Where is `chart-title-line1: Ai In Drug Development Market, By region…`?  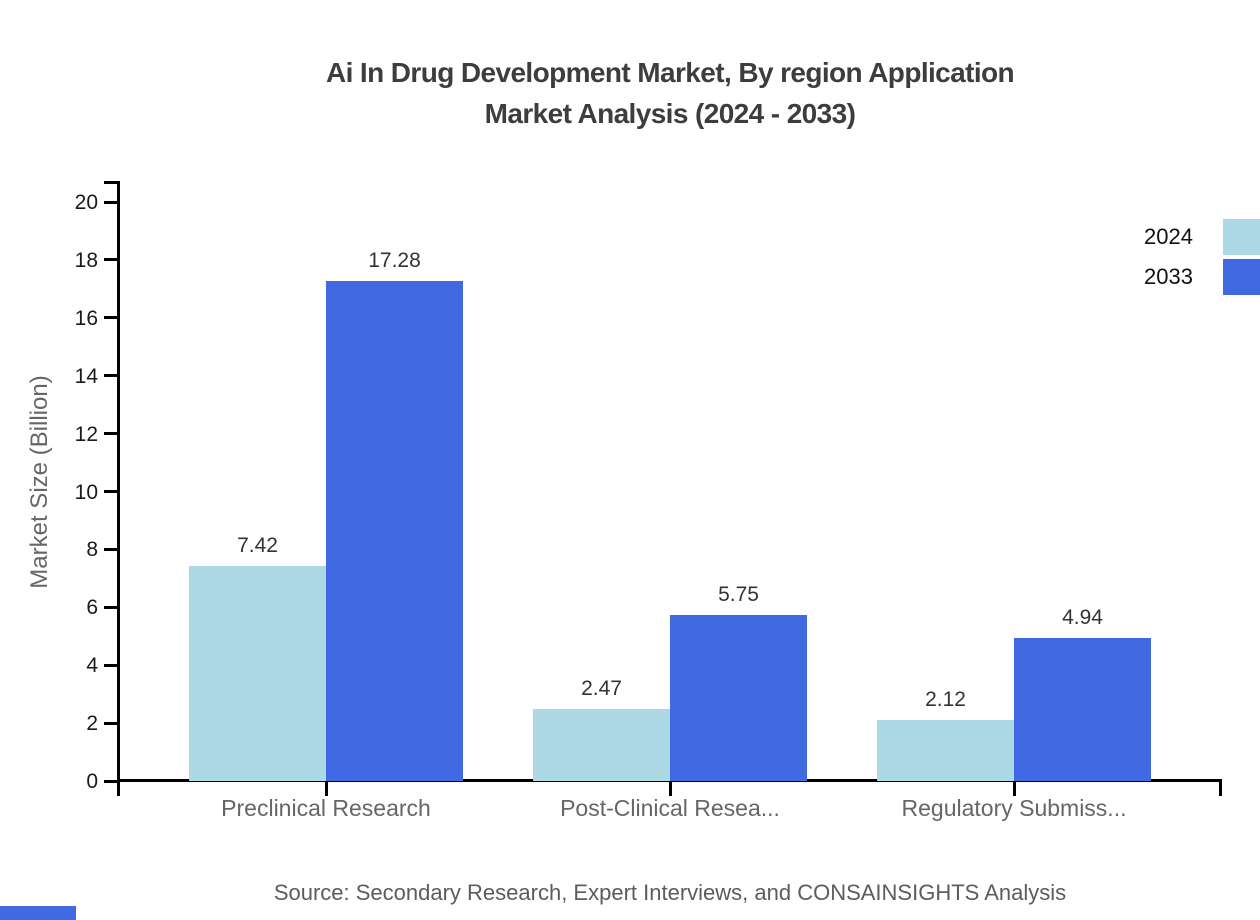 chart-title-line1: Ai In Drug Development Market, By region… is located at coordinates (670, 72).